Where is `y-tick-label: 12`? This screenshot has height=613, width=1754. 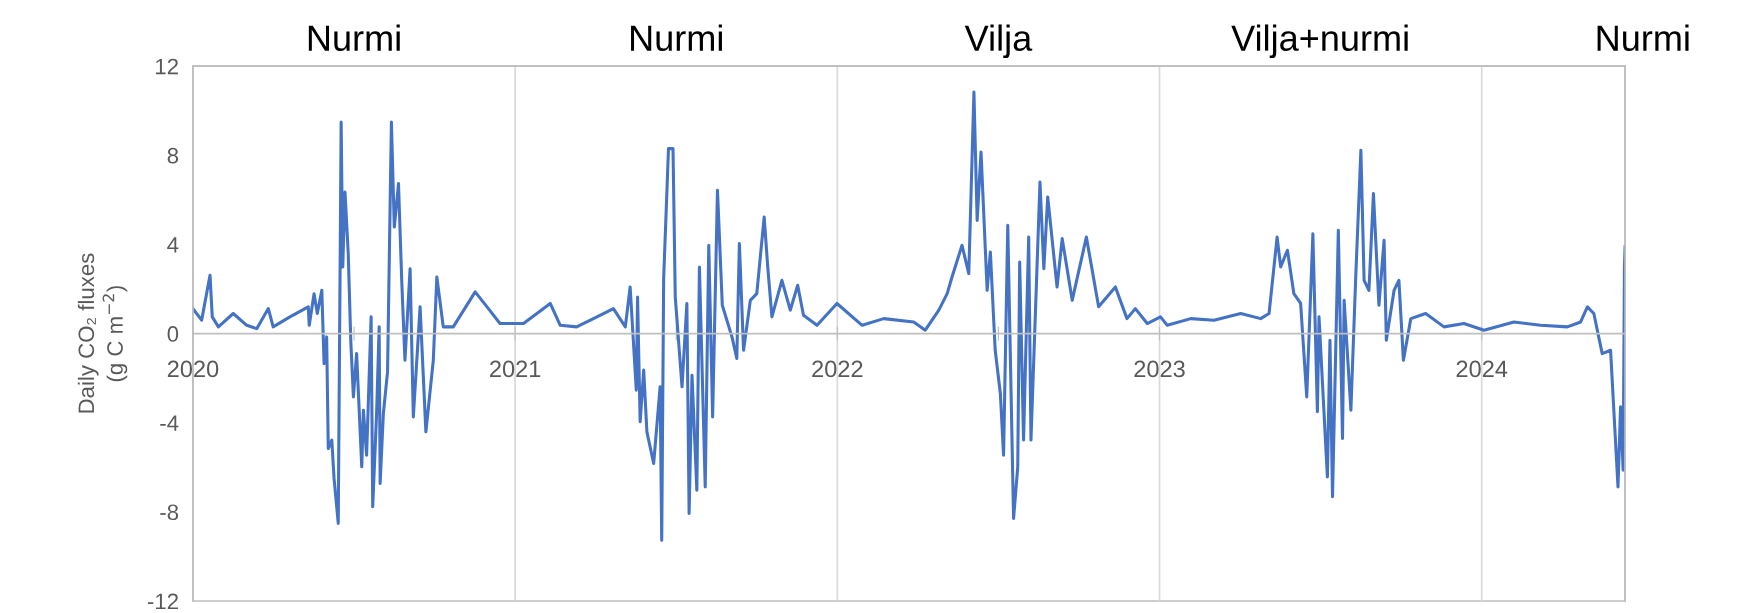 y-tick-label: 12 is located at coordinates (167, 66).